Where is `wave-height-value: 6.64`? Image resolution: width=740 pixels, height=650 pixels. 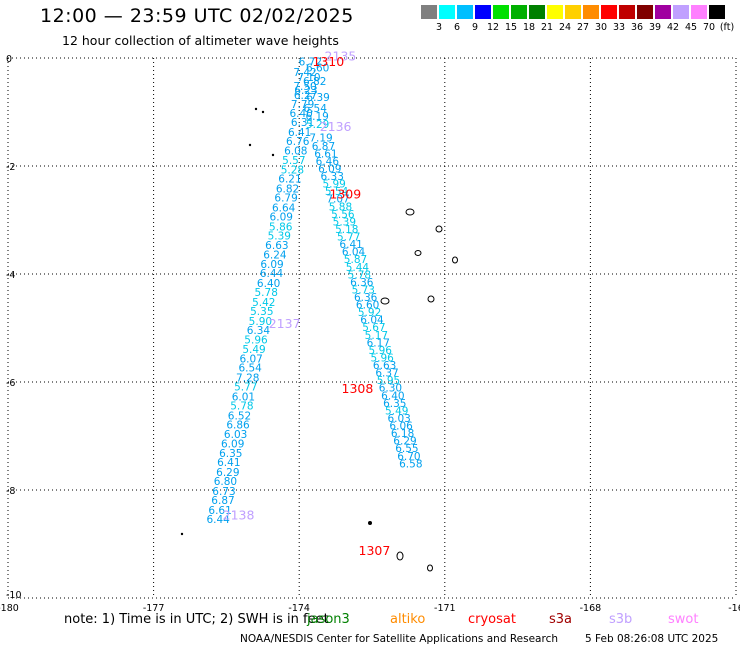 wave-height-value: 6.64 is located at coordinates (284, 208).